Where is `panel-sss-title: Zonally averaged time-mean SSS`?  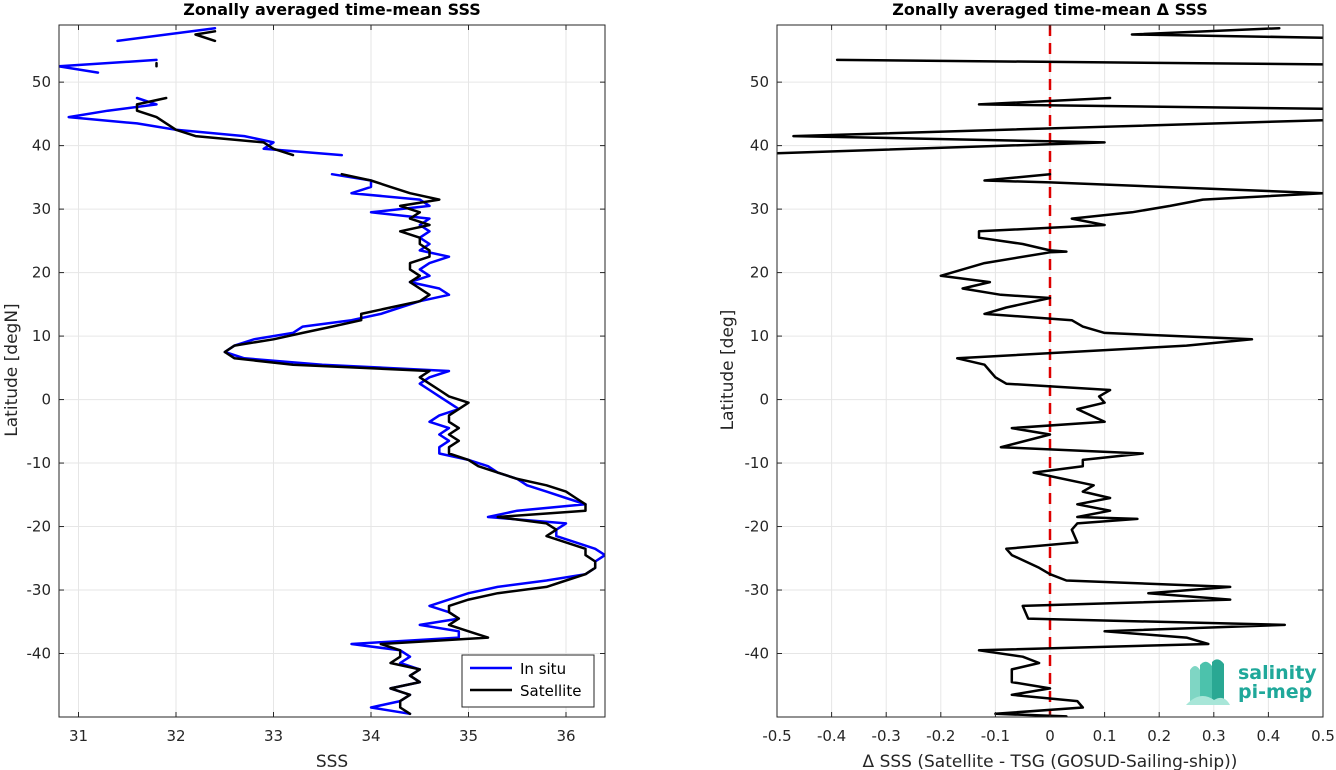
panel-sss-title: Zonally averaged time-mean SSS is located at coordinates (332, 9).